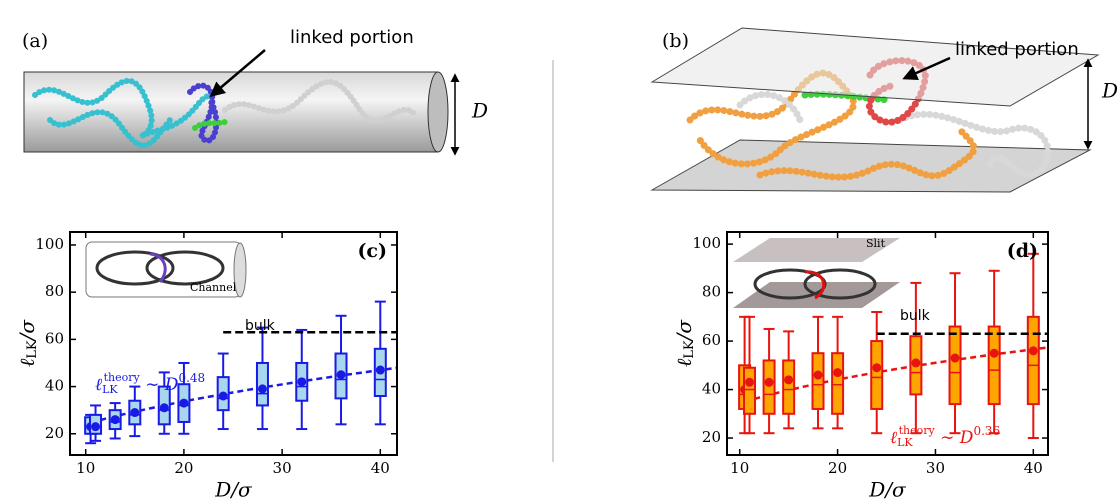  I want to click on theory-exponent: 0.36, so click(986, 431).